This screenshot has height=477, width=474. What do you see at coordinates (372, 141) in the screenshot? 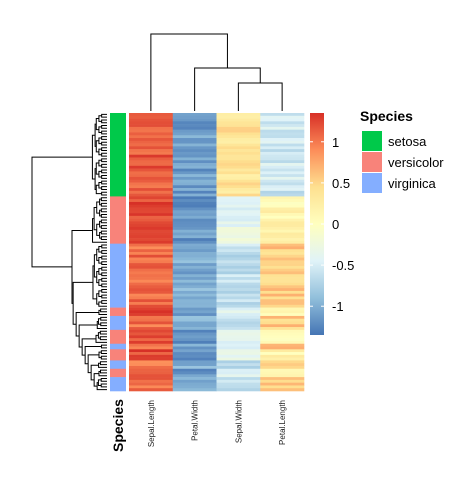
I see `legend-swatch-setosa` at bounding box center [372, 141].